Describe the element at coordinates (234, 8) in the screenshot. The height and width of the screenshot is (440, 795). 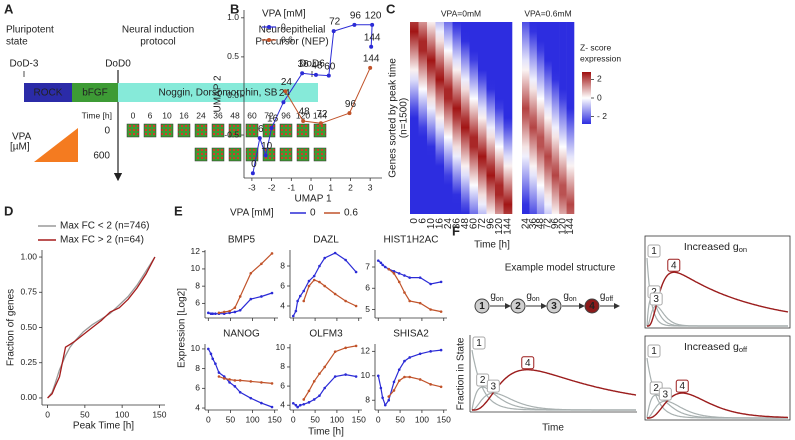
I see `panel-label: B` at that location.